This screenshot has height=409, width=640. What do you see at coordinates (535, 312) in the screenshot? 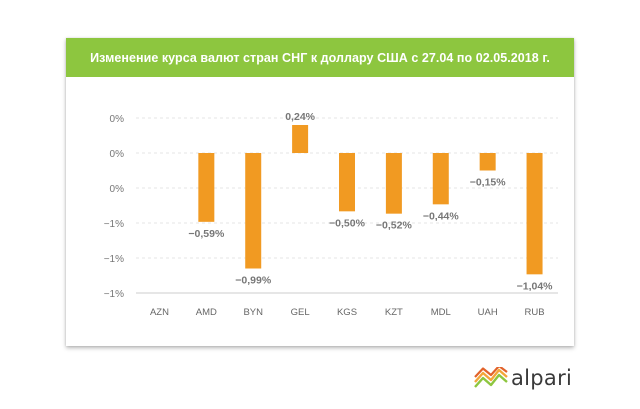
I see `x-tick-label: RUB` at bounding box center [535, 312].